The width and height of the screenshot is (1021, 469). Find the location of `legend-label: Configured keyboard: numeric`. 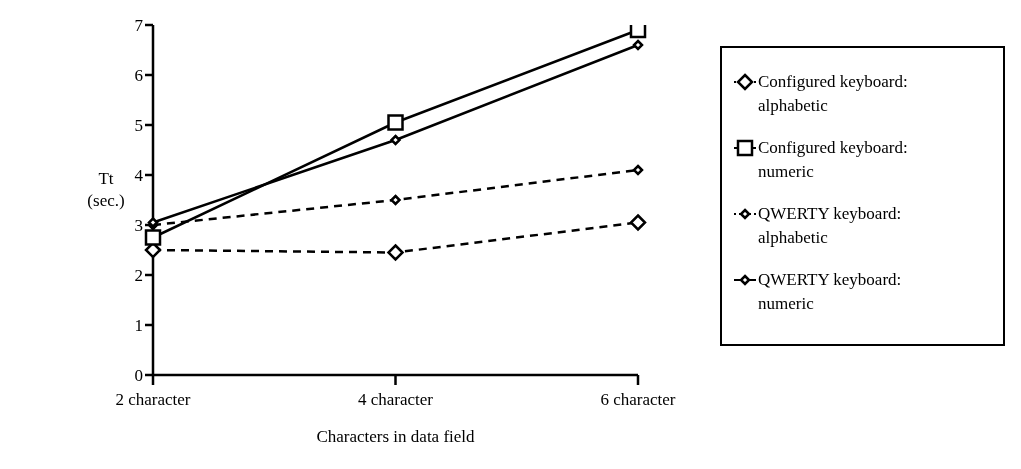

legend-label: Configured keyboard: numeric is located at coordinates (833, 160).